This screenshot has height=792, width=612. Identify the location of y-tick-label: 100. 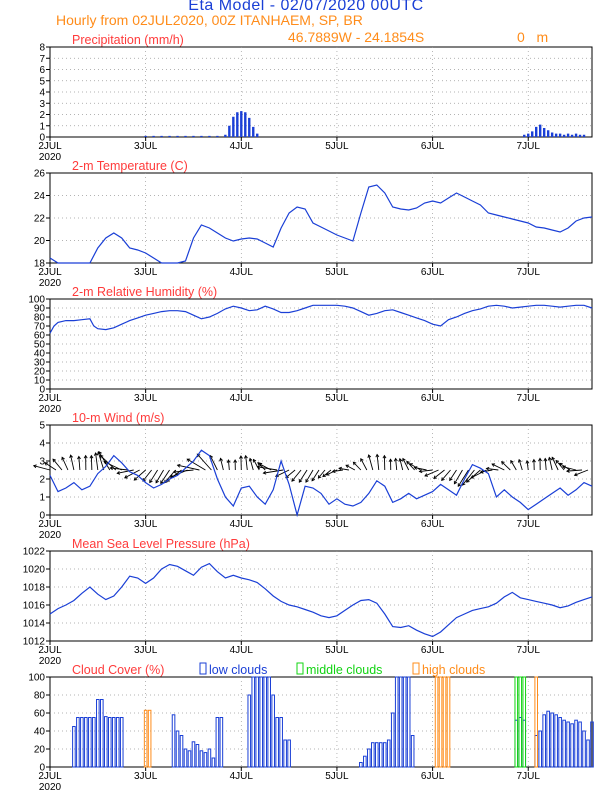
(36, 678).